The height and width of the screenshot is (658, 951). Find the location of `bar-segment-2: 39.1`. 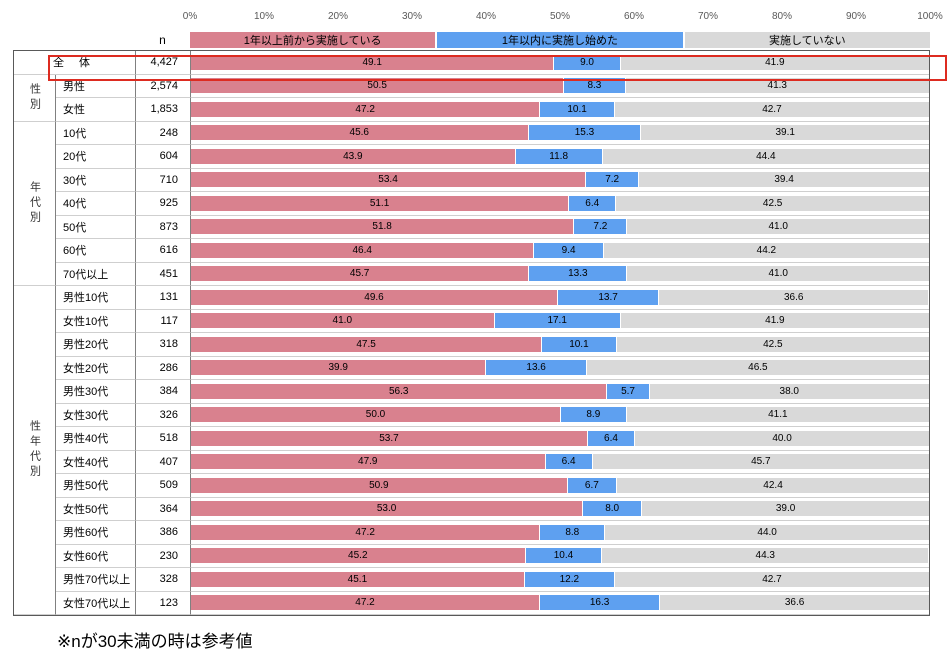

bar-segment-2: 39.1 is located at coordinates (784, 133).